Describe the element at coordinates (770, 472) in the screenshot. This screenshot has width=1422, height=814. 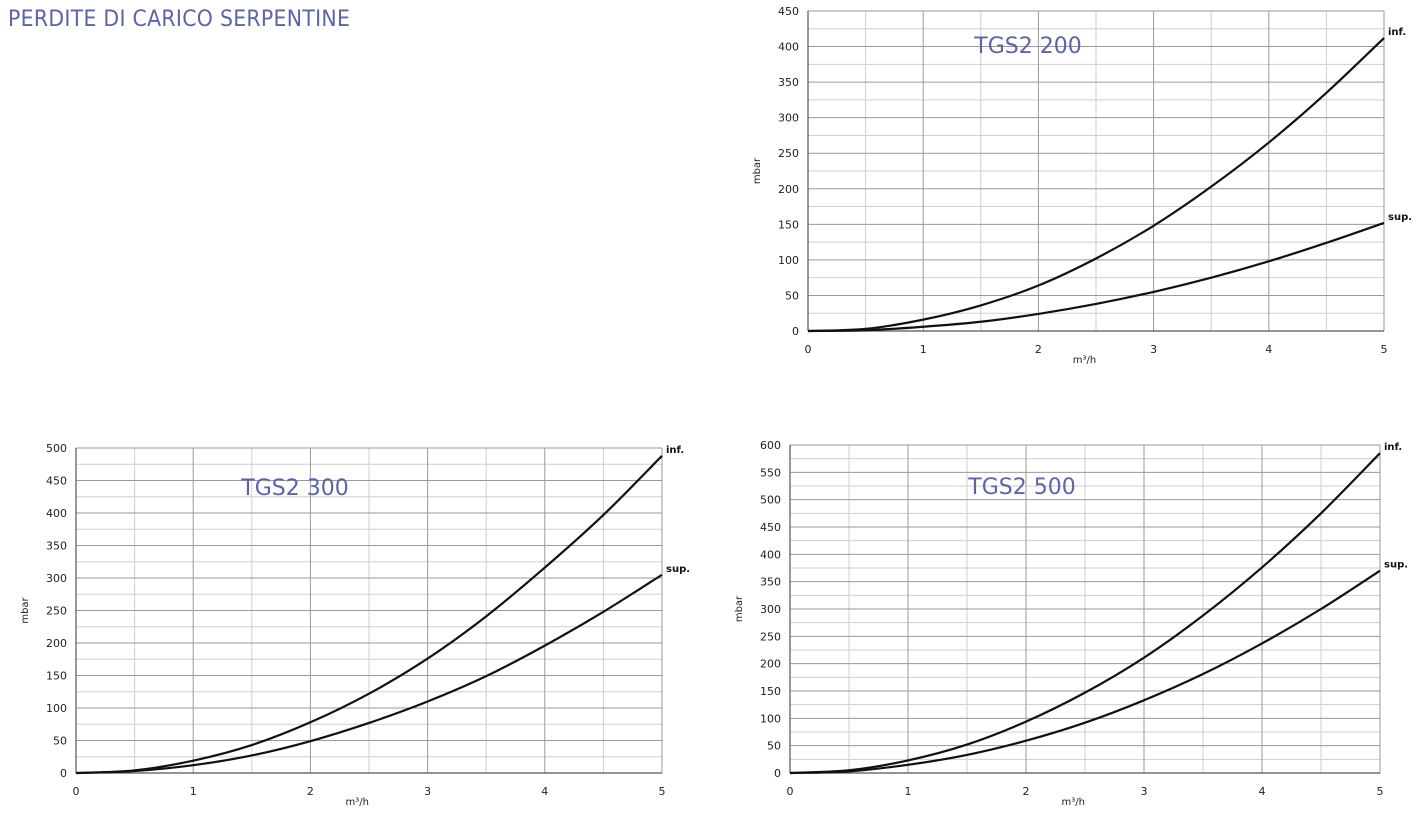
I see `y-tick-label: 550` at that location.